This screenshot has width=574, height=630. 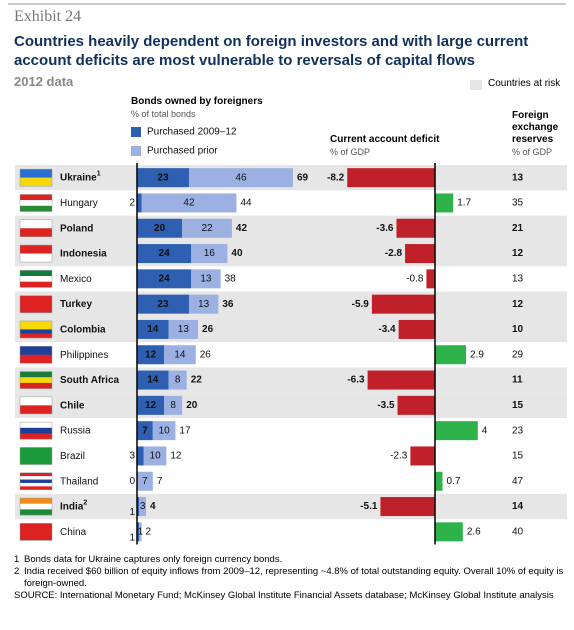 I want to click on country-label: Turkey, so click(x=76, y=304).